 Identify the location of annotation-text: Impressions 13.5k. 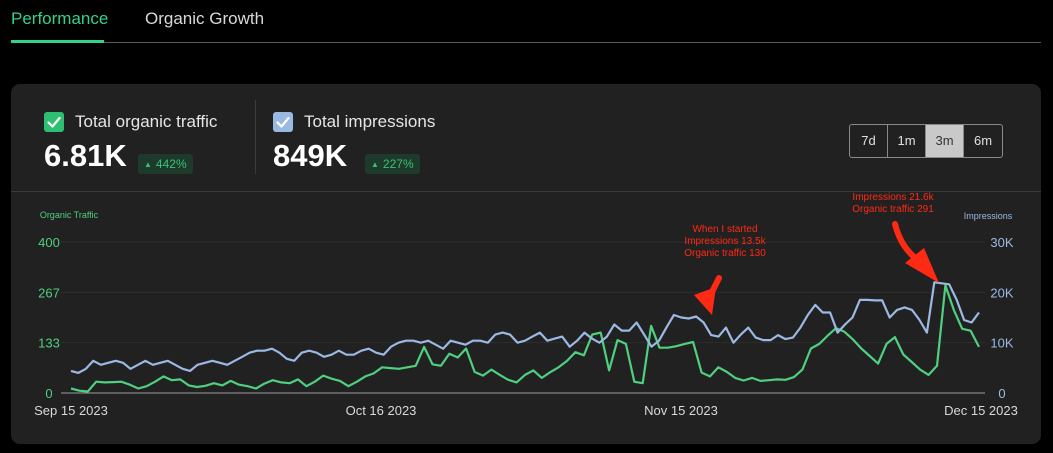
(725, 241).